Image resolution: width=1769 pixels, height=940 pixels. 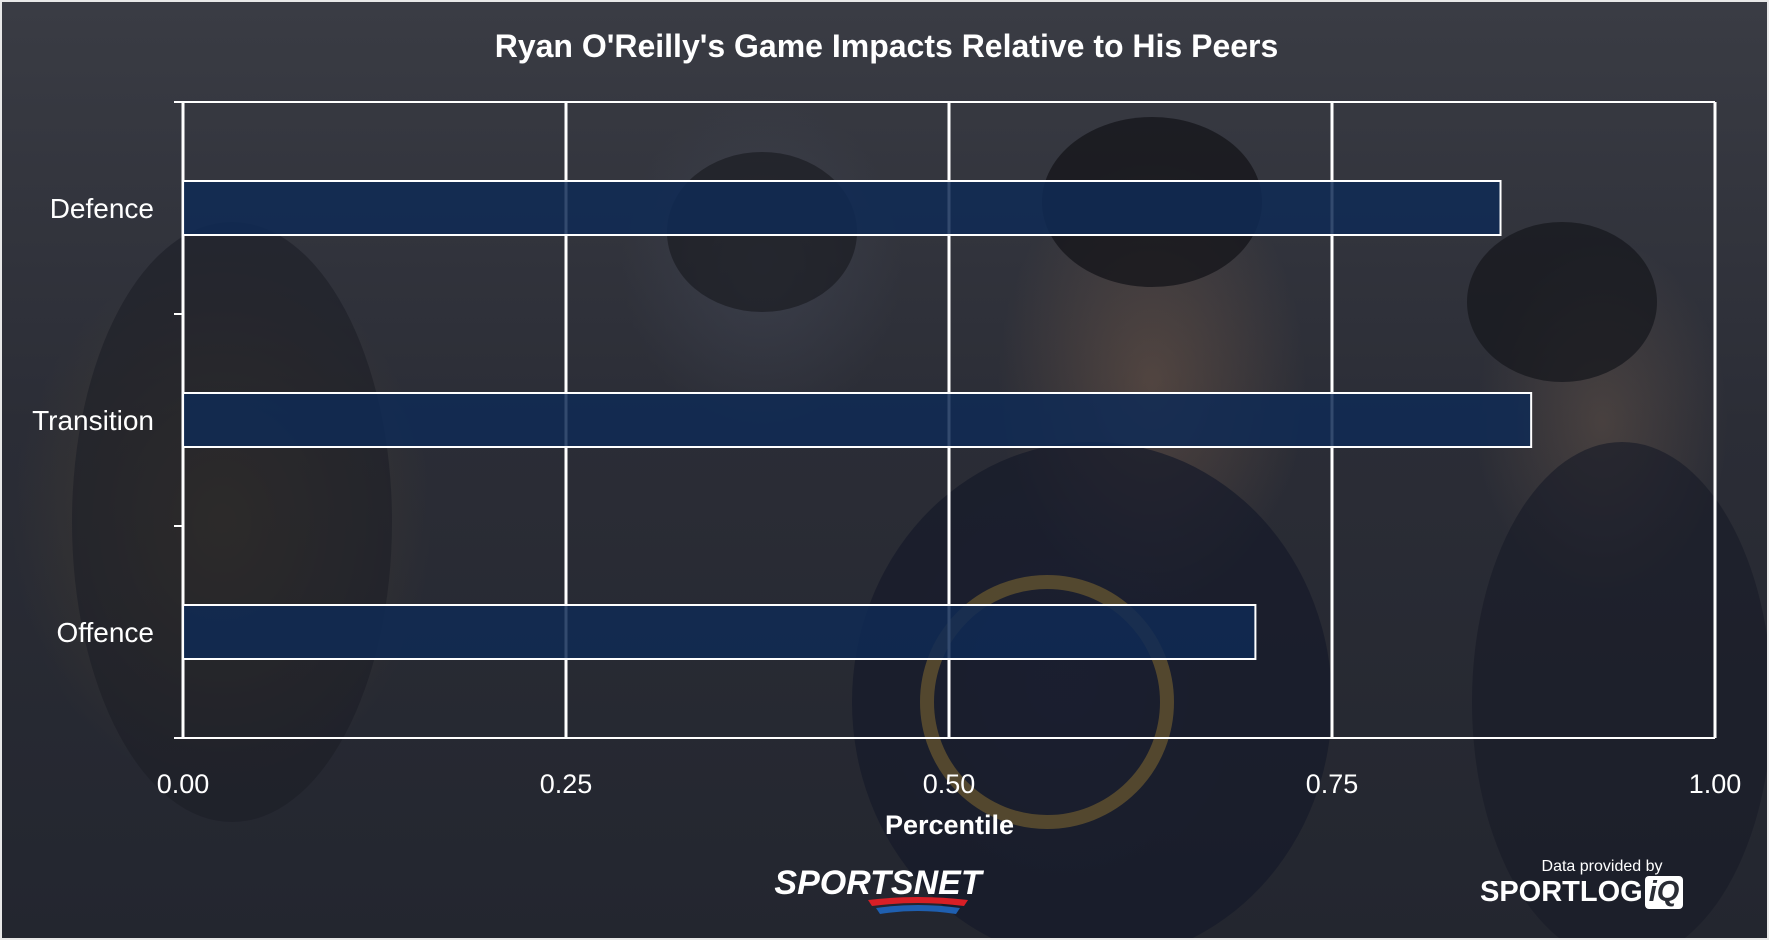 I want to click on x-tick-labels: 0.00 0.25 0.50 0.75 1.00, so click(x=949, y=784).